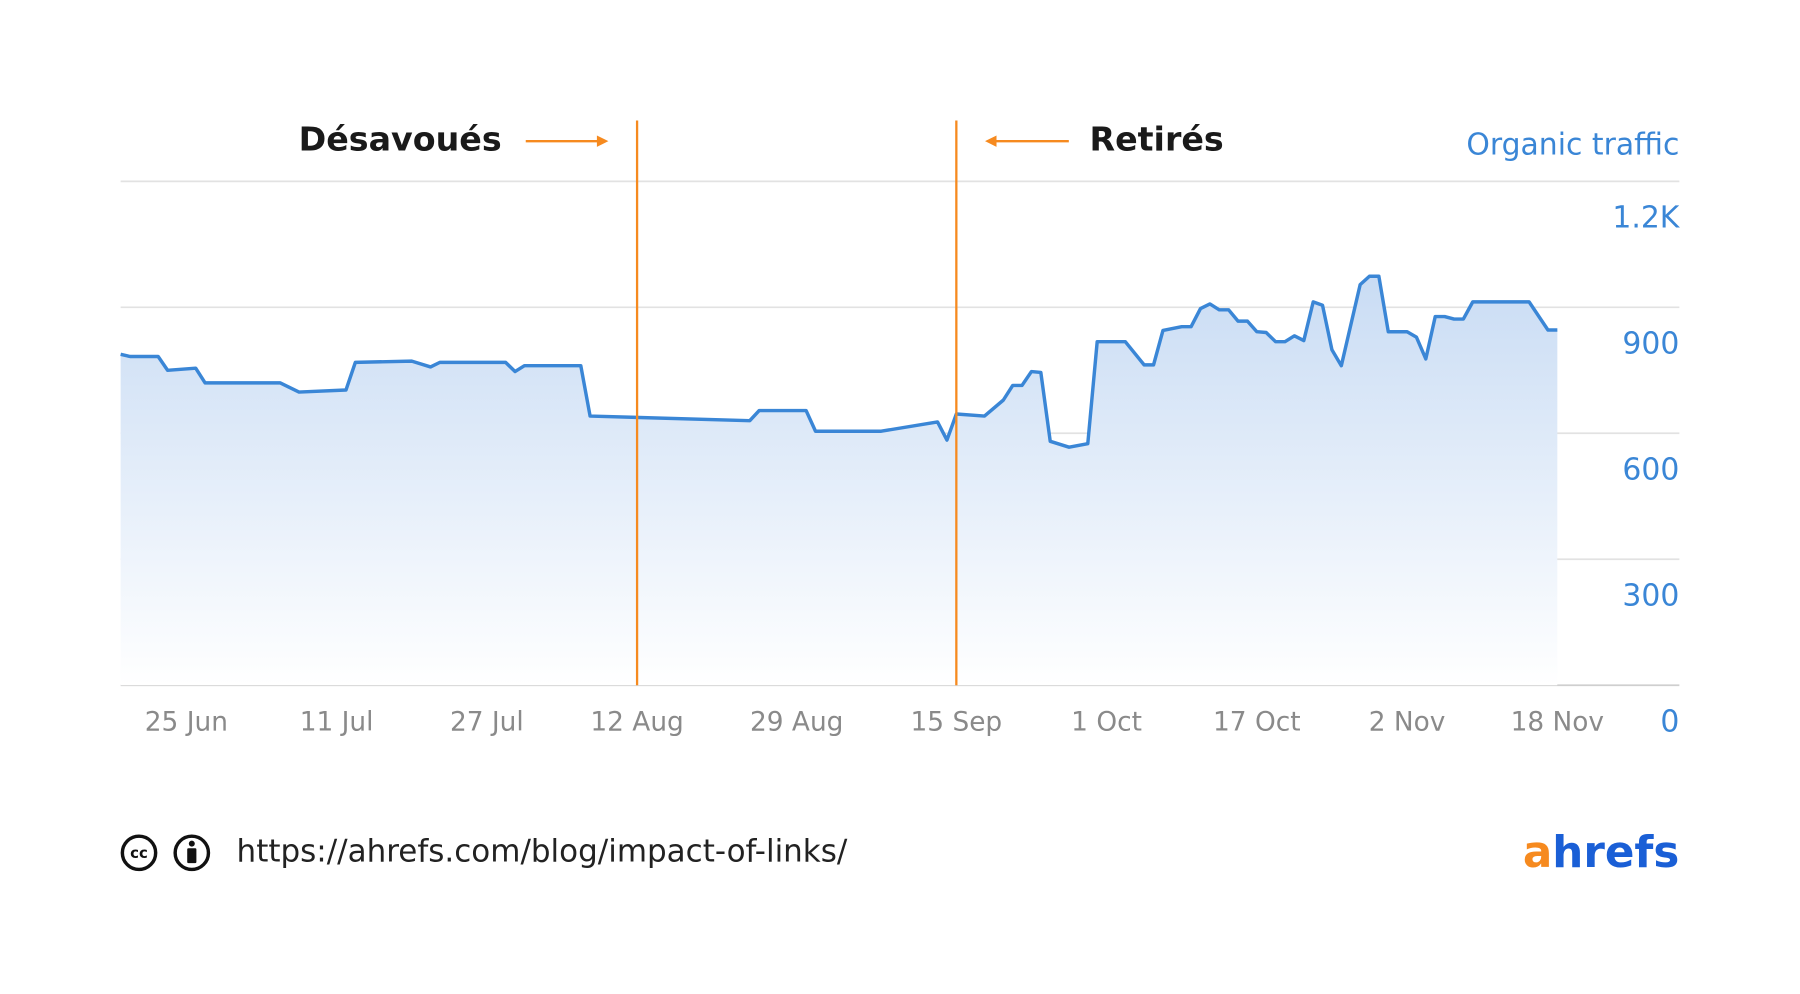 Image resolution: width=1800 pixels, height=994 pixels. I want to click on y-tick-label: 300, so click(1650, 596).